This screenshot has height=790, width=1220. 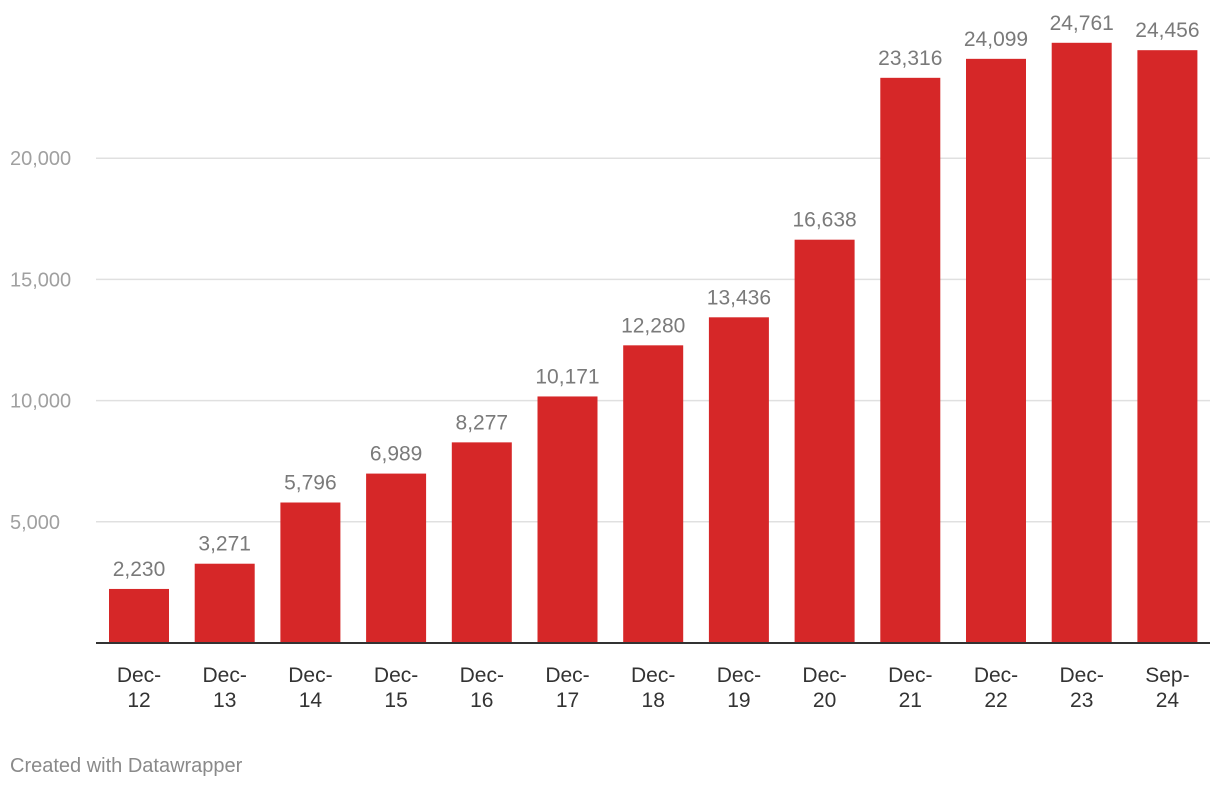 I want to click on x-tick-label: 23, so click(x=1081, y=700).